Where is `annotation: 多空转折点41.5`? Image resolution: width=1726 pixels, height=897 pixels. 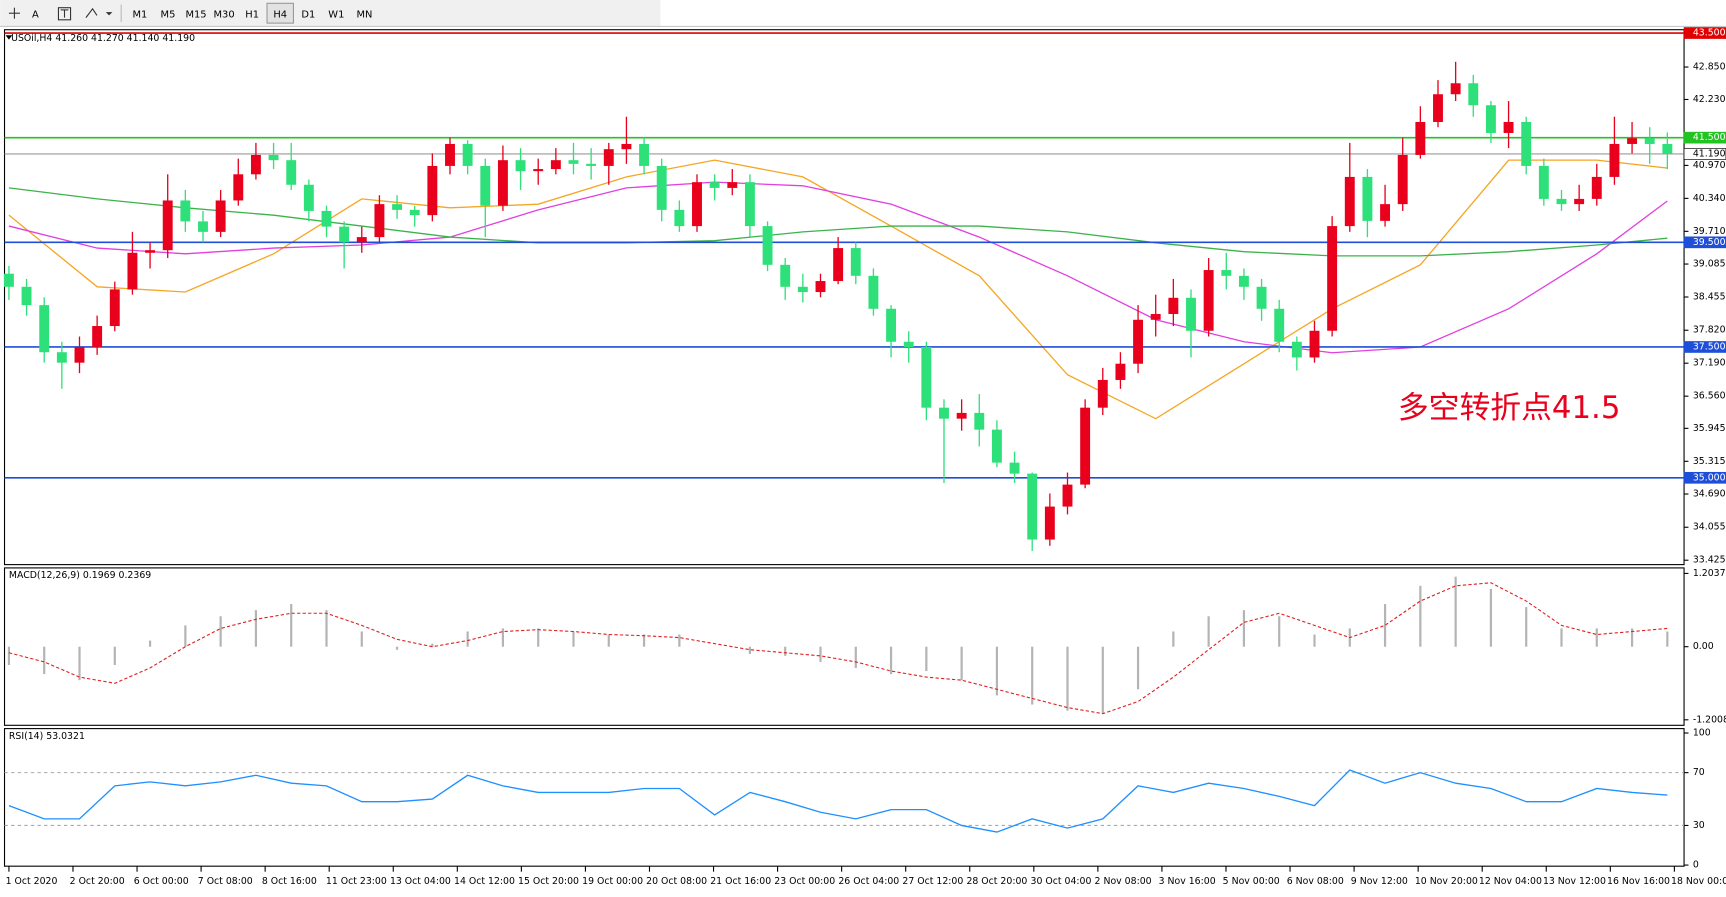
annotation: 多空转折点41.5 is located at coordinates (1509, 408).